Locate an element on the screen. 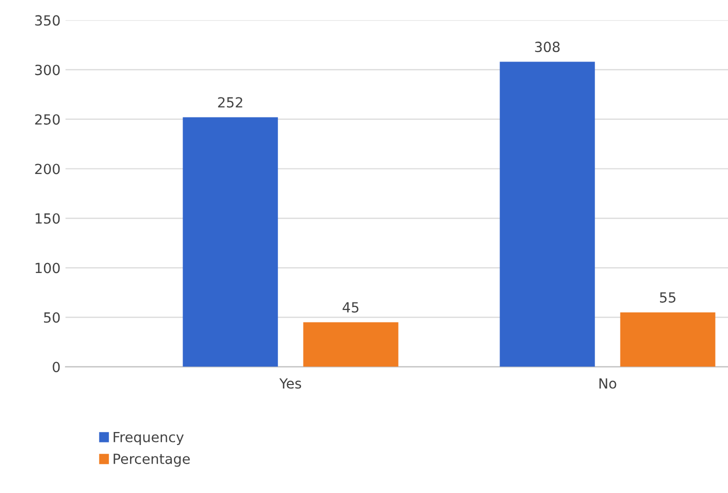 This screenshot has height=493, width=728. data-label: 45 is located at coordinates (350, 307).